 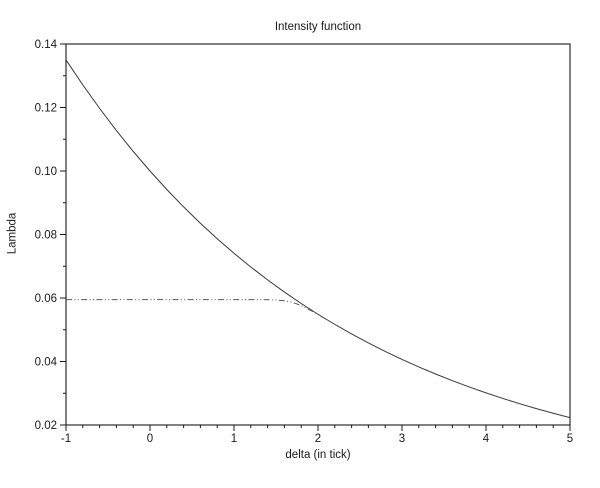 I want to click on x-tick-label: -1, so click(x=66, y=439).